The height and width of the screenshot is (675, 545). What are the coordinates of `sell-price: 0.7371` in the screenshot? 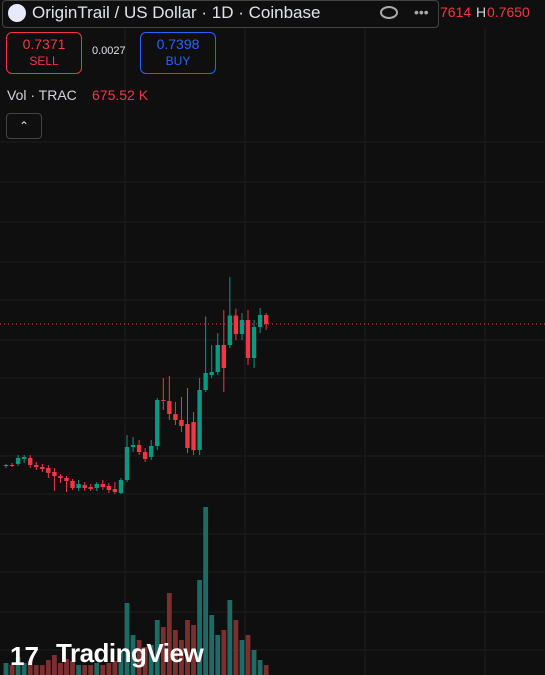 It's located at (44, 44).